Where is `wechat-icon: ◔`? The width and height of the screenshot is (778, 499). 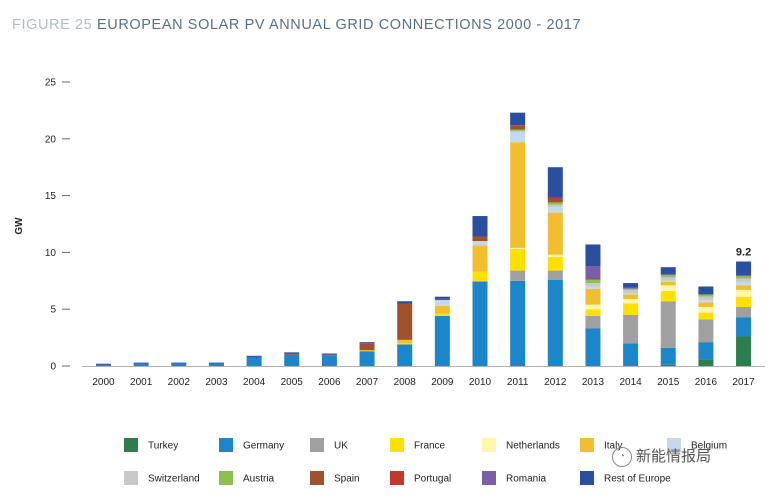
wechat-icon: ◔ is located at coordinates (622, 457).